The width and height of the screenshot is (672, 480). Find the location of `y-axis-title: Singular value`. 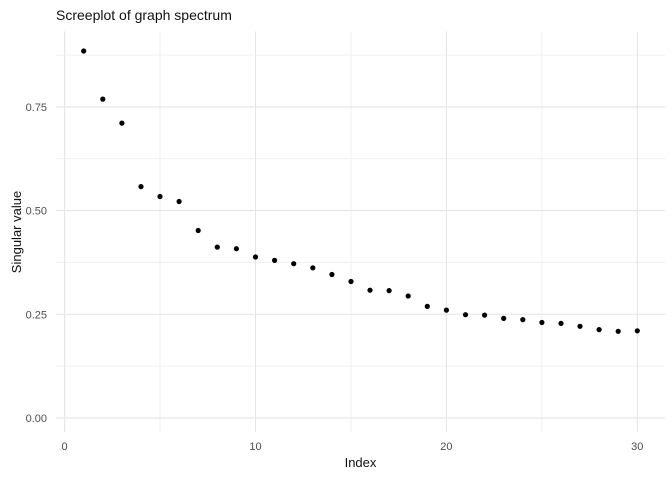

y-axis-title: Singular value is located at coordinates (16, 232).